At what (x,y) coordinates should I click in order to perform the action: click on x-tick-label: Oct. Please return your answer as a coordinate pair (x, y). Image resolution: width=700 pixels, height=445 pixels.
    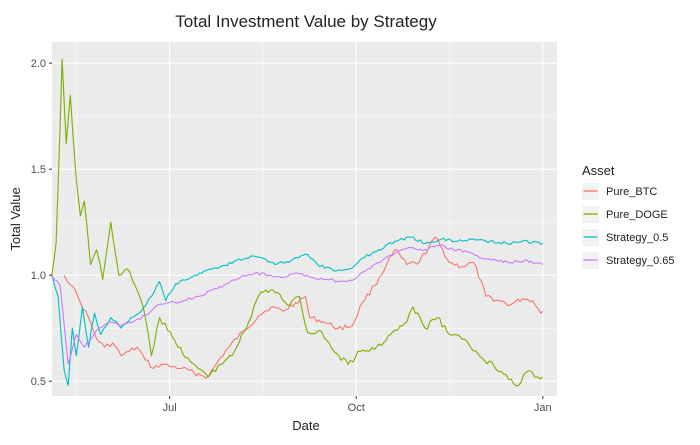
    Looking at the image, I should click on (356, 408).